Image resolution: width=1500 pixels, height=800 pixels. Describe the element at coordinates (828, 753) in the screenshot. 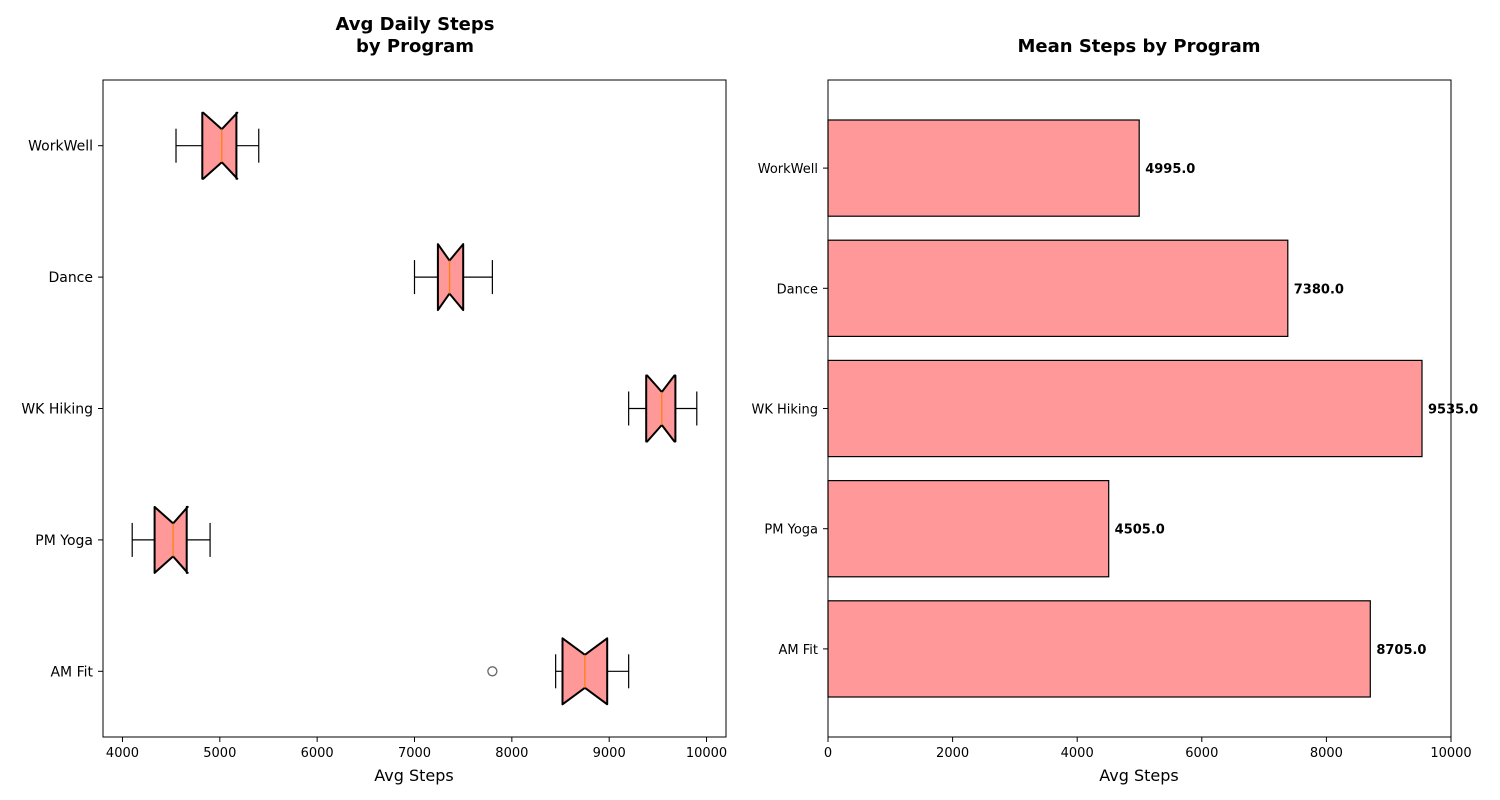

I see `x-tick-label: 0` at that location.